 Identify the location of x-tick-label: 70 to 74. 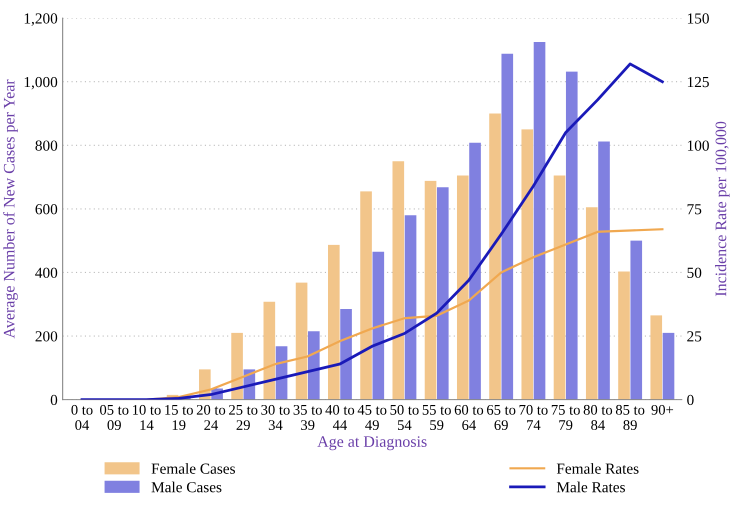
(534, 417).